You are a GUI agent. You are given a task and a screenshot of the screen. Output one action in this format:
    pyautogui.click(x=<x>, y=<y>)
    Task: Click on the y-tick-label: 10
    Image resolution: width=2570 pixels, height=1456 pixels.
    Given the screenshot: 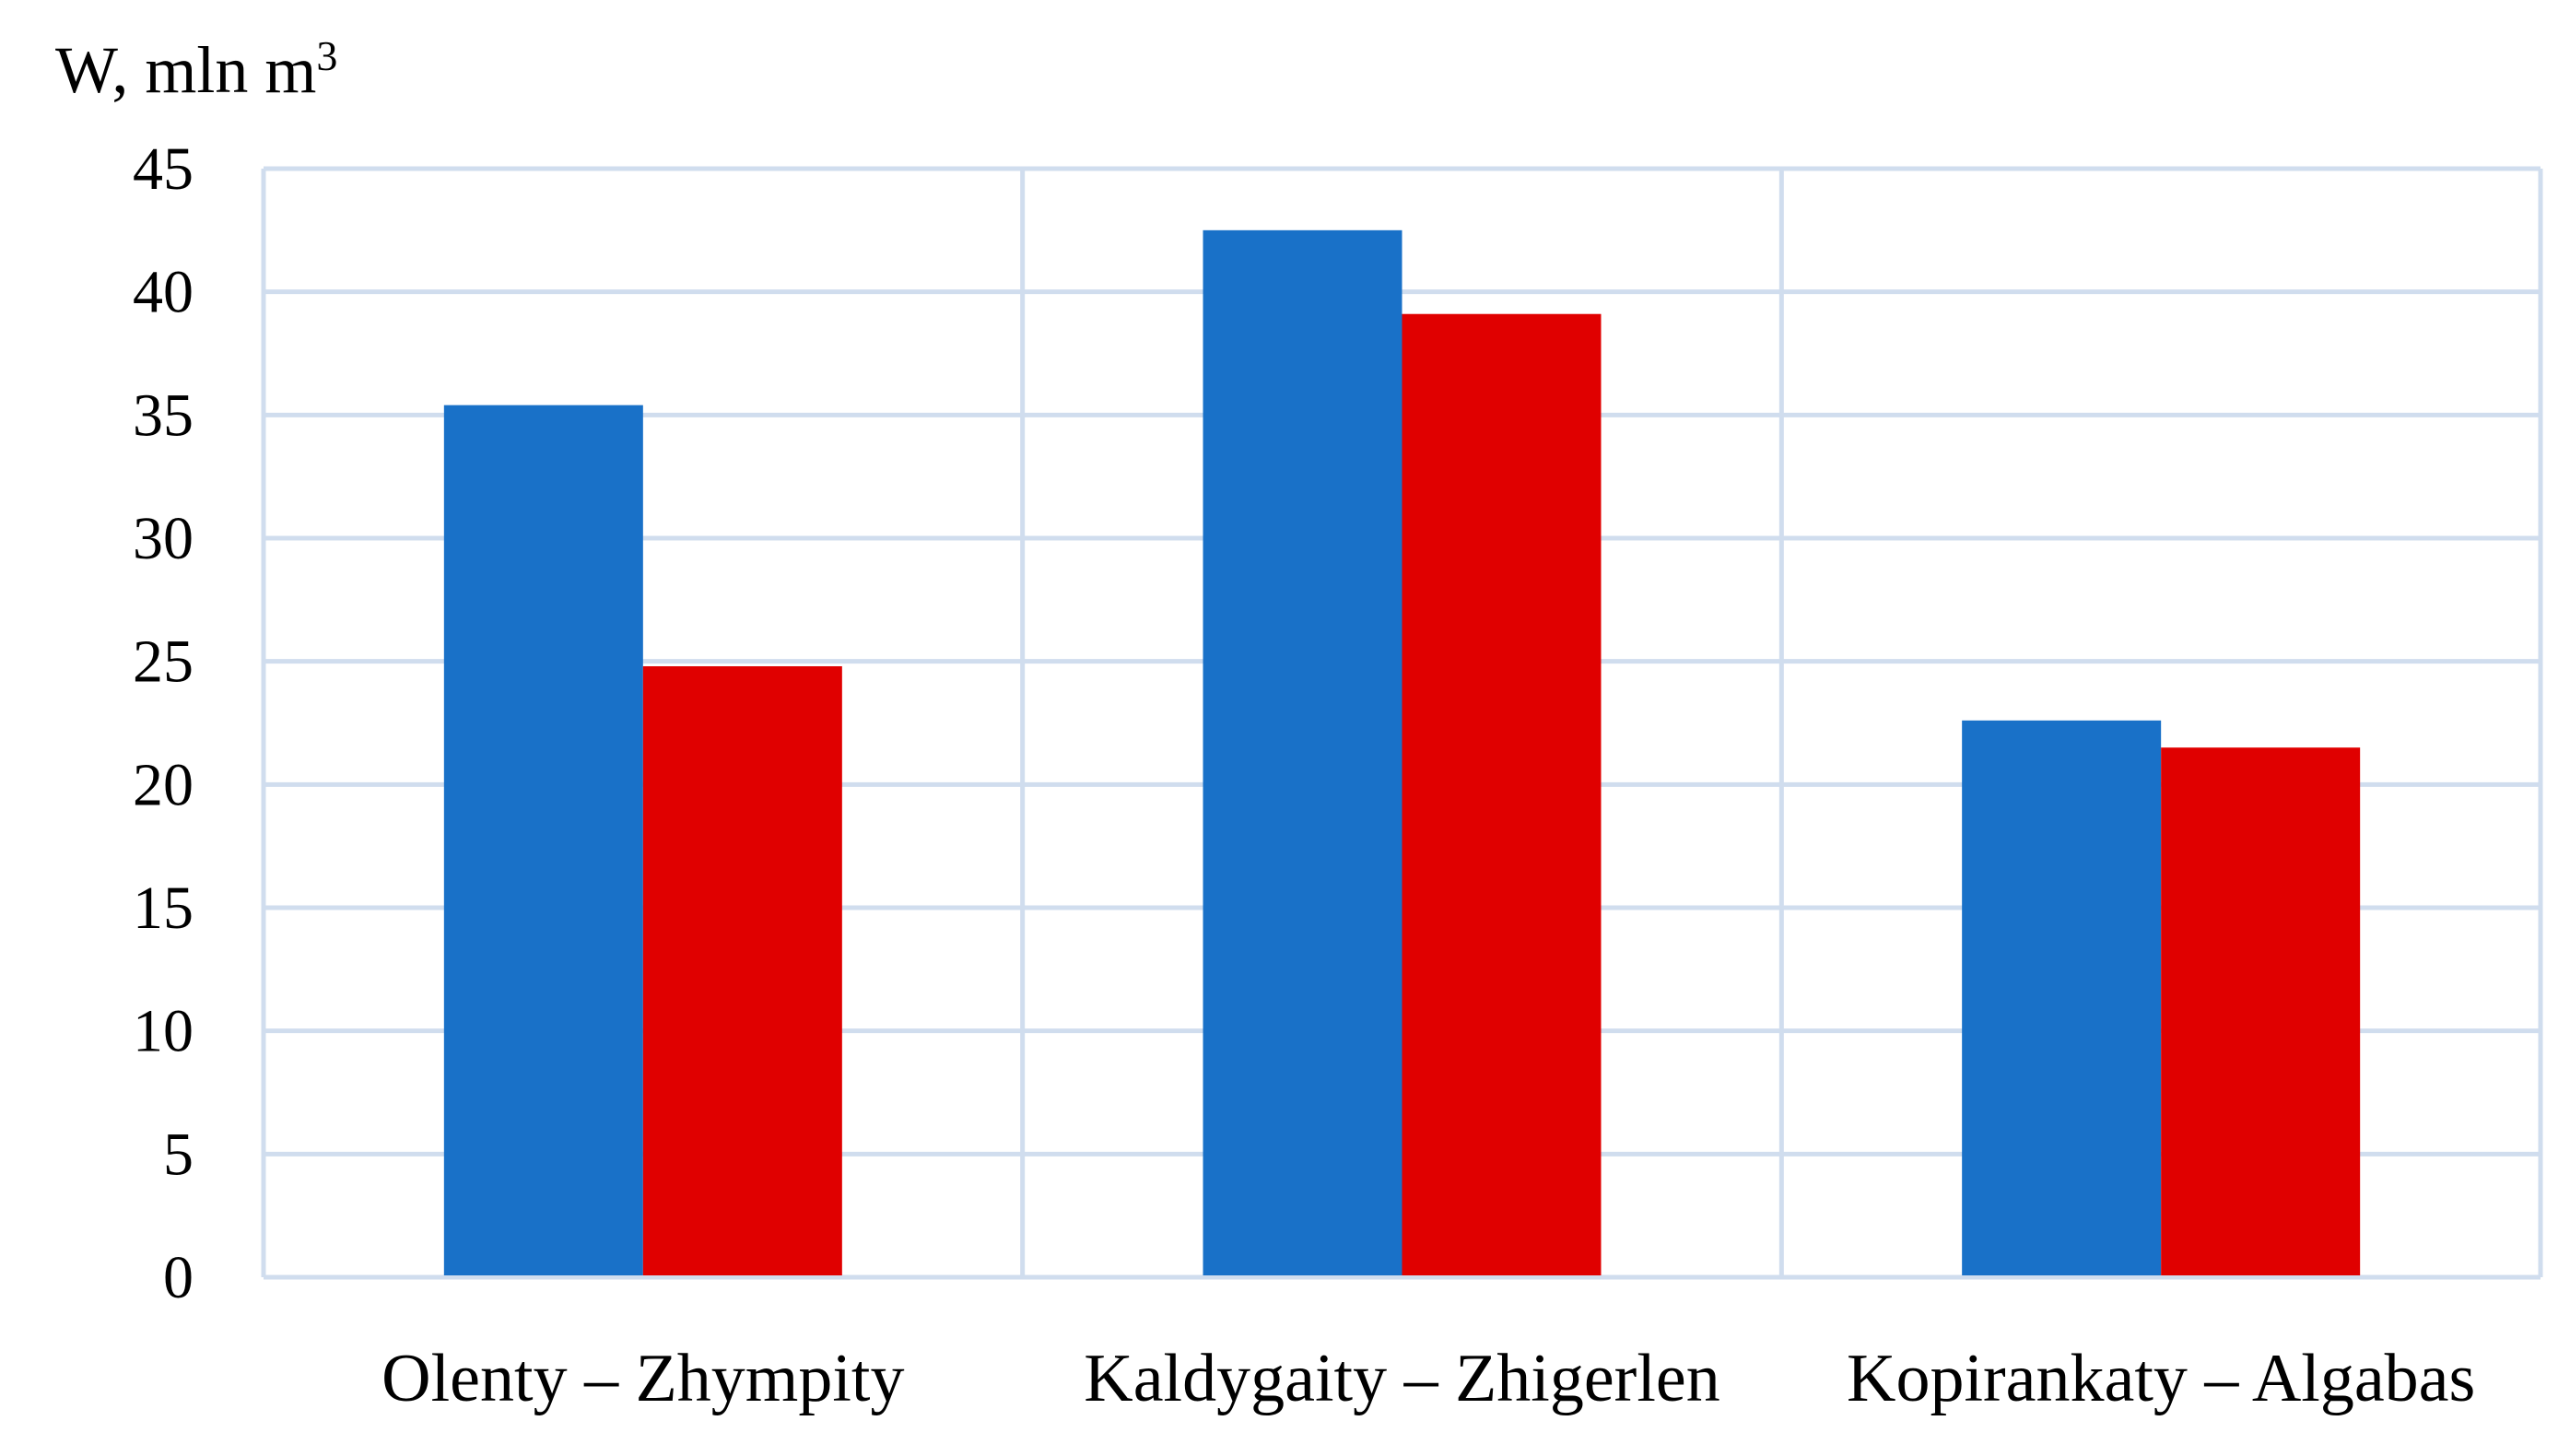 What is the action you would take?
    pyautogui.click(x=163, y=1031)
    